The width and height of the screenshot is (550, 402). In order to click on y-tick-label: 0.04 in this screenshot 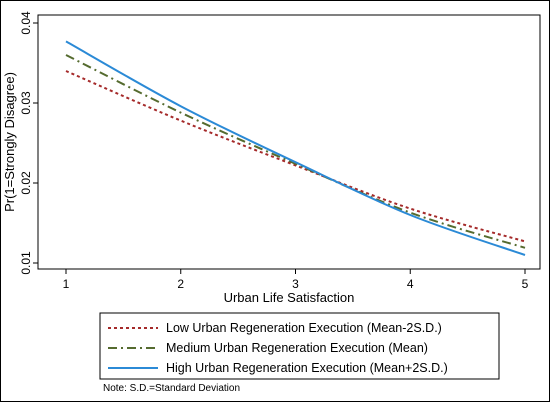, I will do `click(26, 23)`.